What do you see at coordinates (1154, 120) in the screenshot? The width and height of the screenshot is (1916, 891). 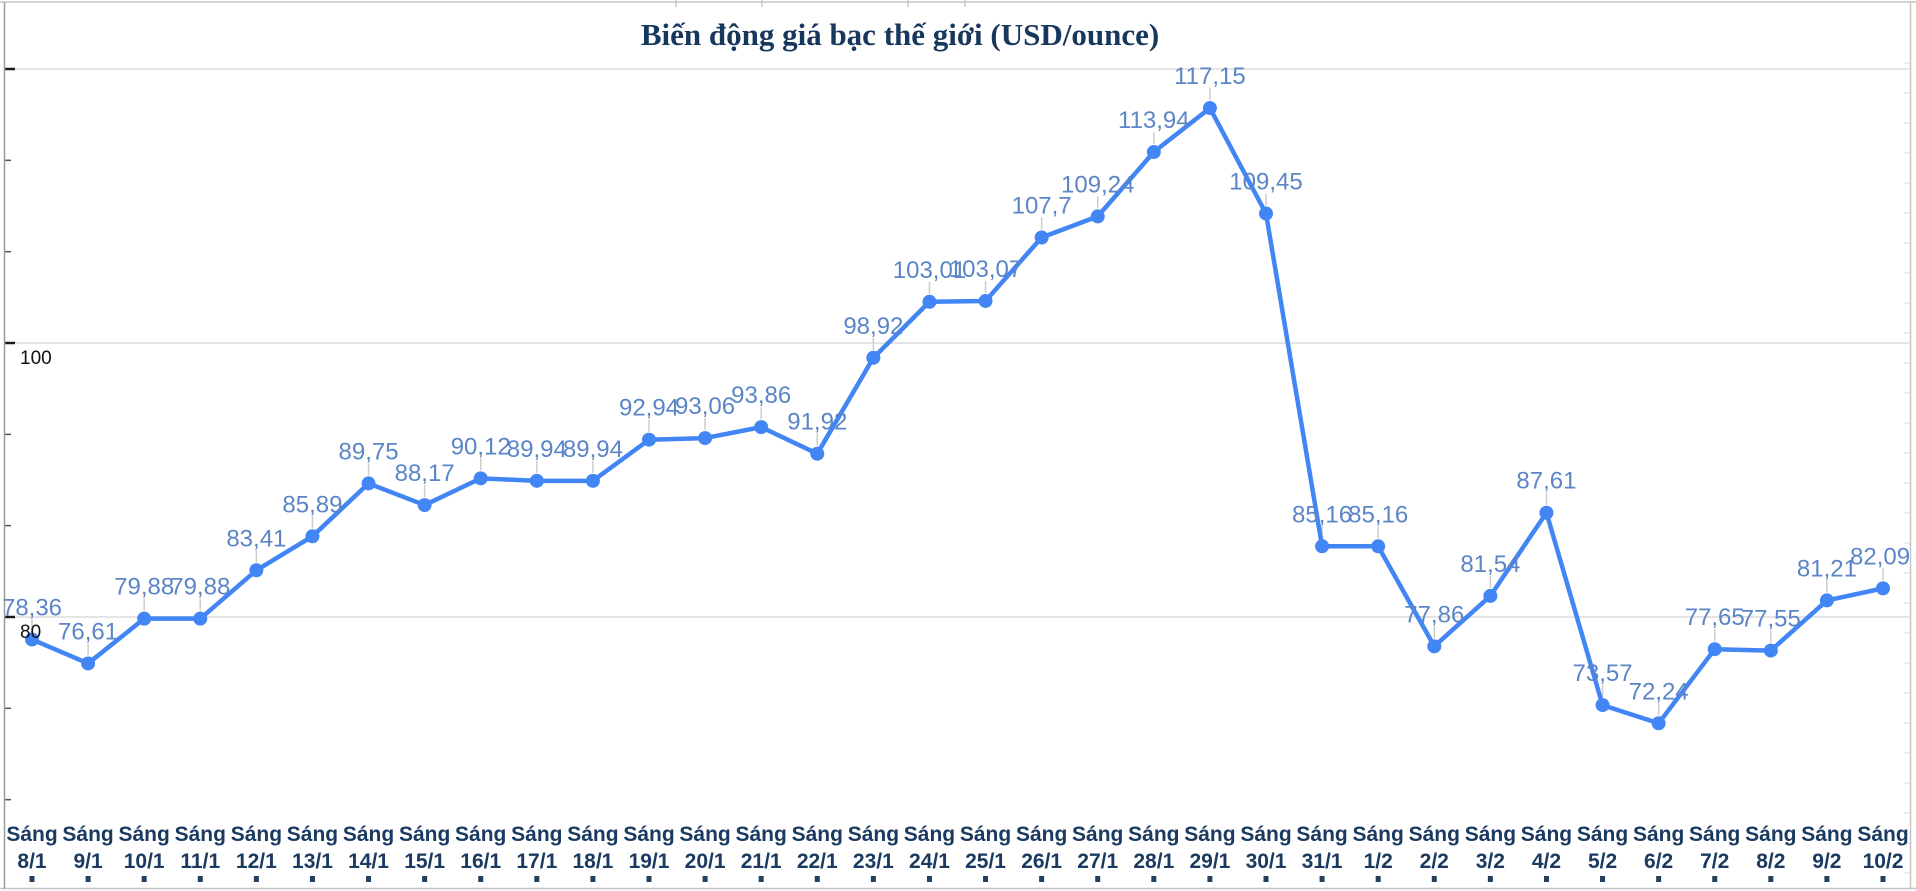 I see `data-label: 113,94` at bounding box center [1154, 120].